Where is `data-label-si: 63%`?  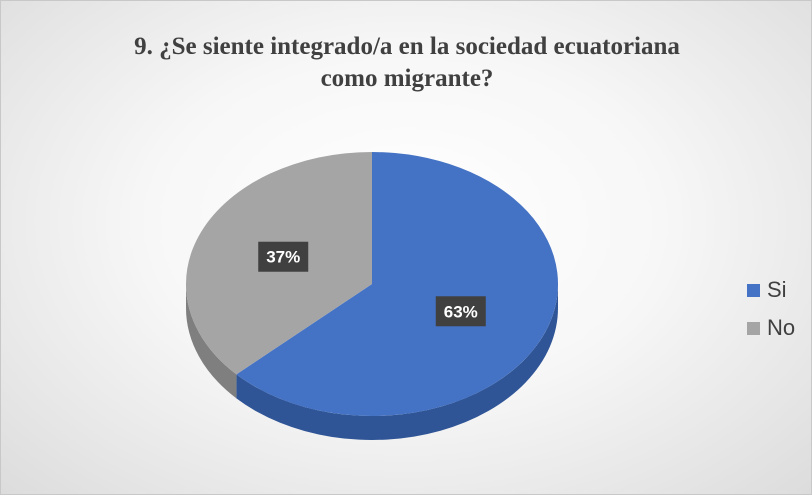 data-label-si: 63% is located at coordinates (460, 311).